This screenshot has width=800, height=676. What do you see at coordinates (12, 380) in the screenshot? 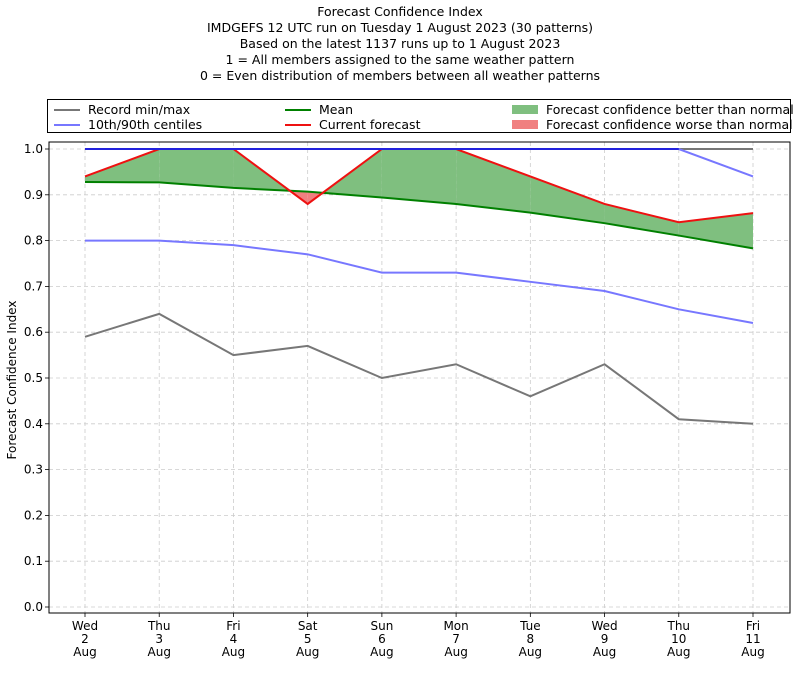
I see `y-axis-label: Forecast Confidence Index` at bounding box center [12, 380].